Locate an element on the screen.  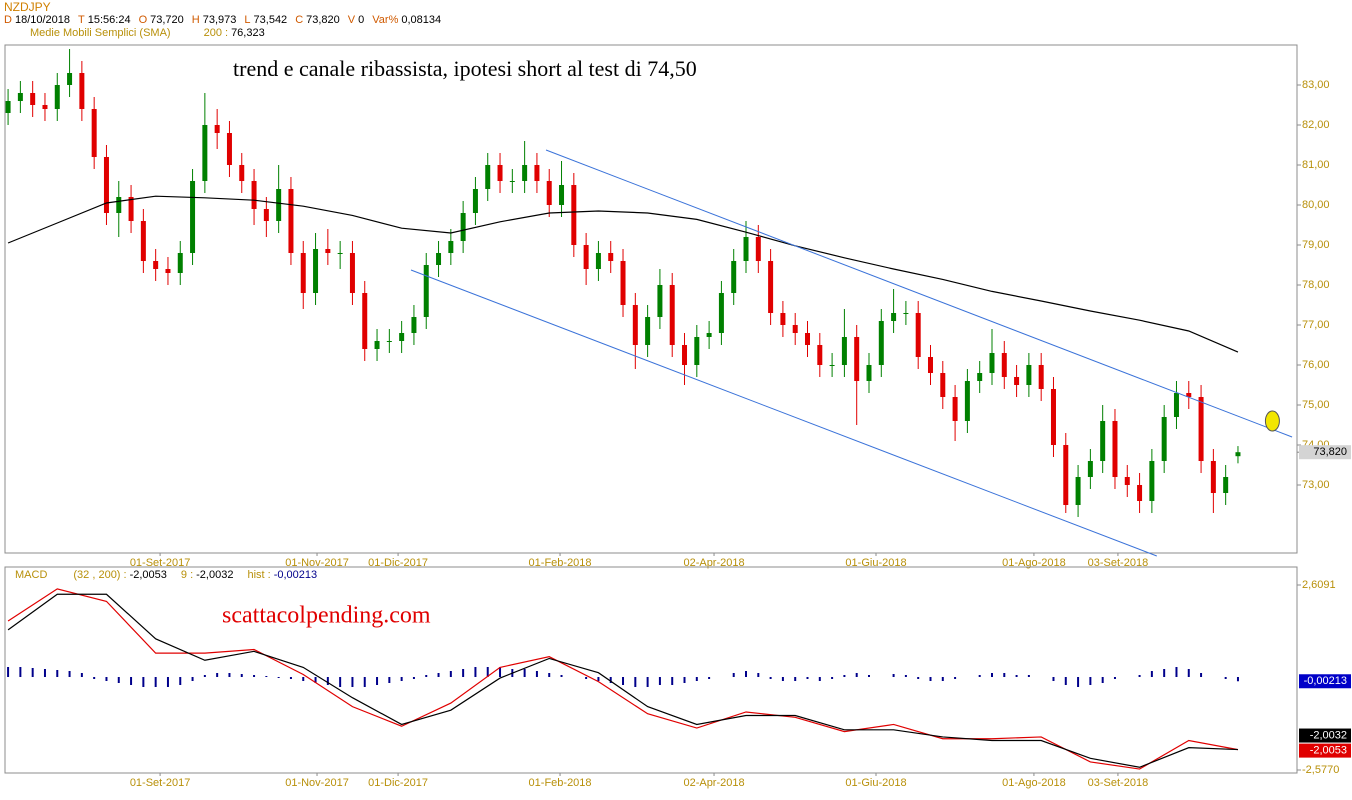
x-tick-label: 01-Giu-2018 is located at coordinates (875, 783).